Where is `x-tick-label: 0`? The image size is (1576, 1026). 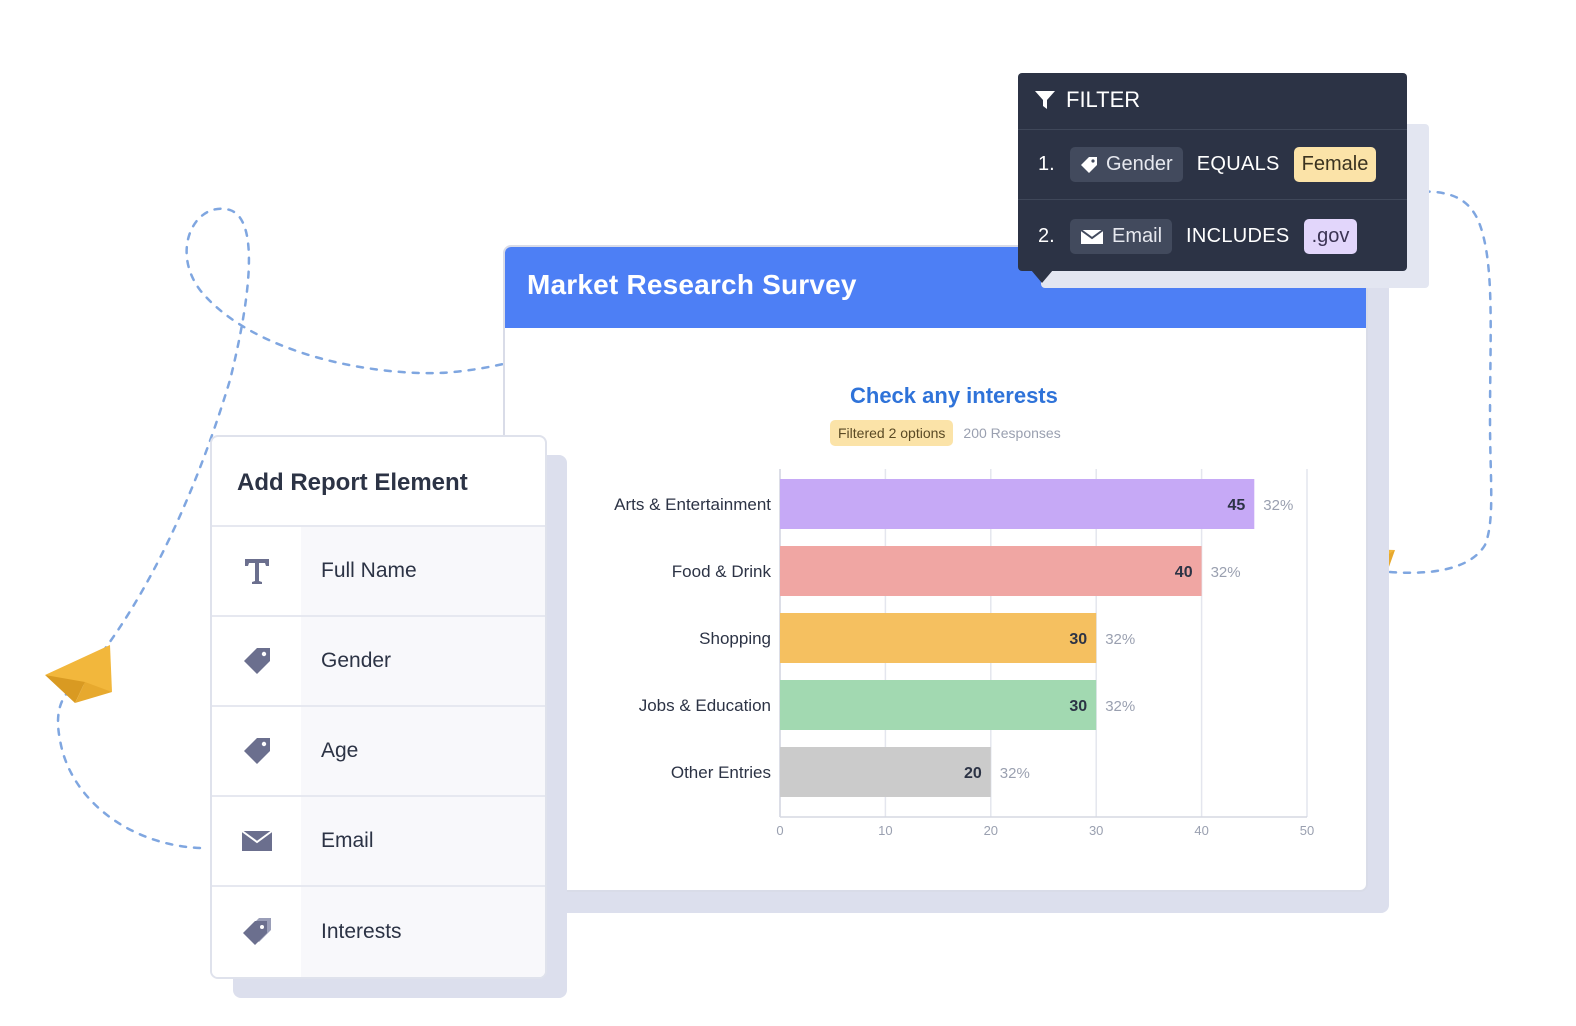 x-tick-label: 0 is located at coordinates (779, 830).